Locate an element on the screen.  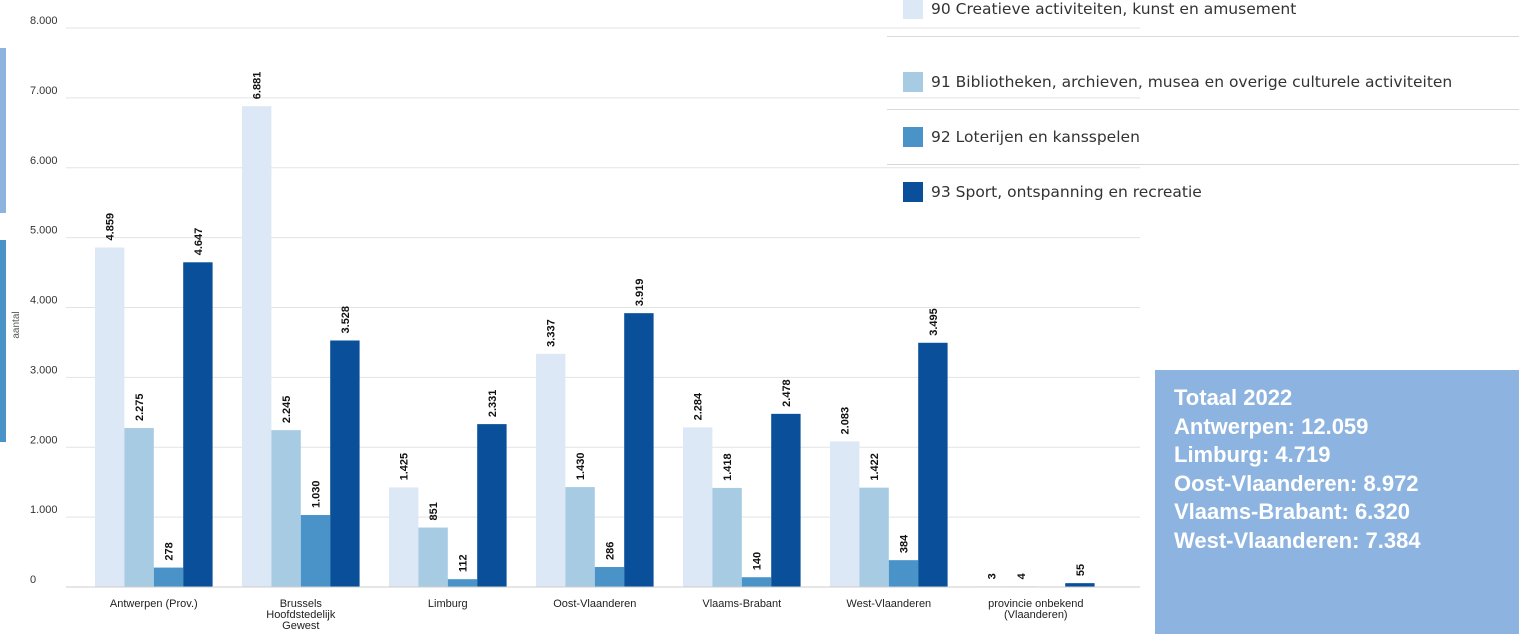
totals-title: Totaal 2022 is located at coordinates (1233, 397).